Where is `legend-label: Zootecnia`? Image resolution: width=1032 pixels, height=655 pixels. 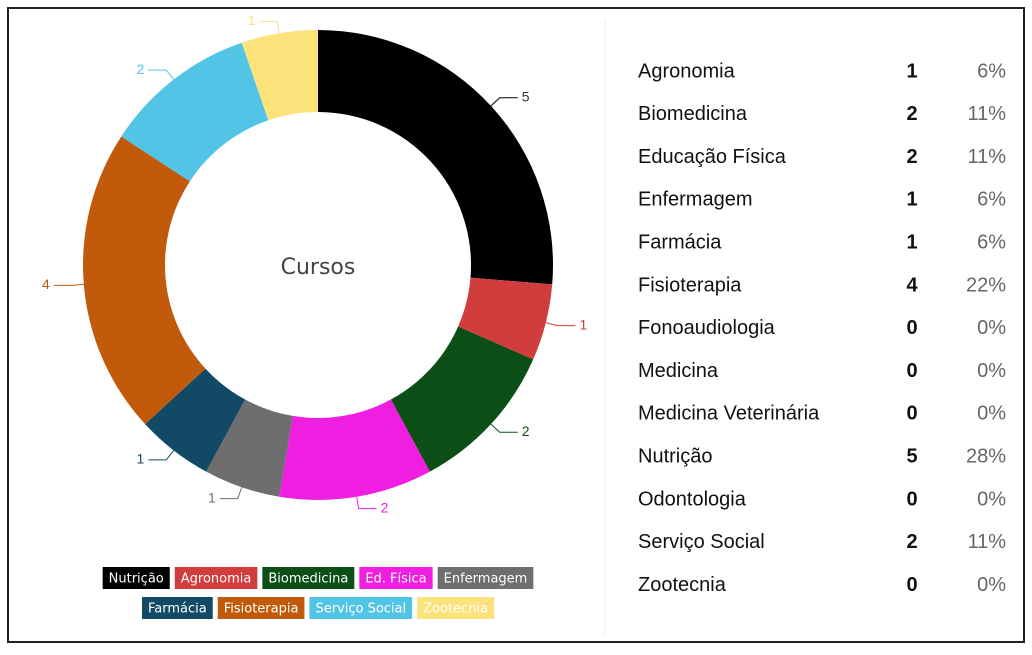 legend-label: Zootecnia is located at coordinates (455, 609).